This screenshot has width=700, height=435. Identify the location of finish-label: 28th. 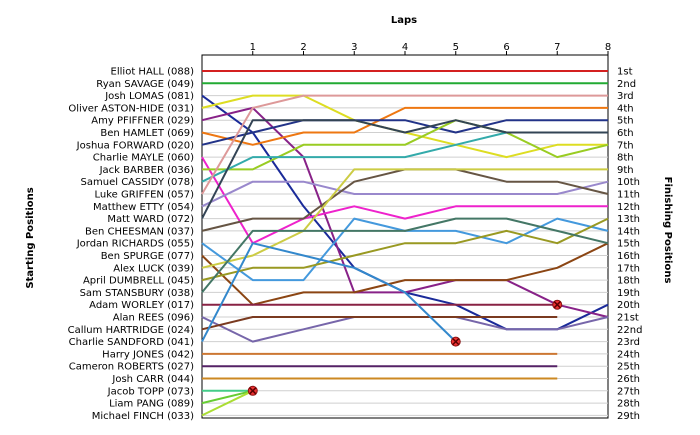
(628, 404).